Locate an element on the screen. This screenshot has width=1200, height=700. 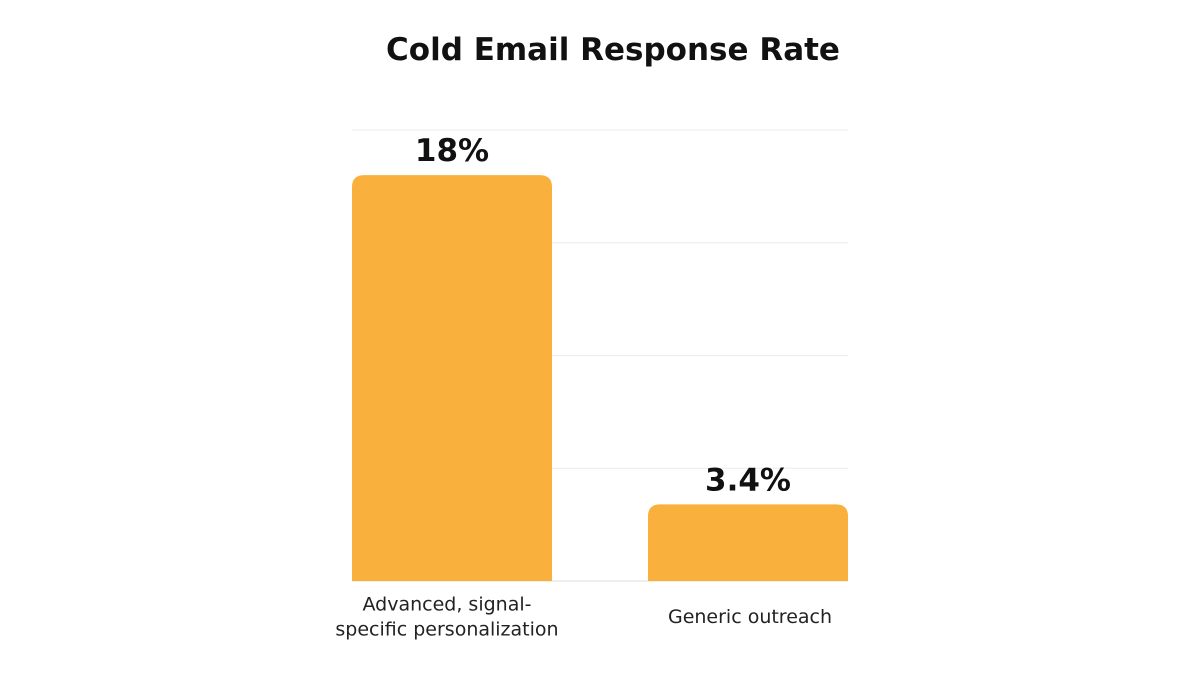
category-label-line: Generic outreach is located at coordinates (750, 617).